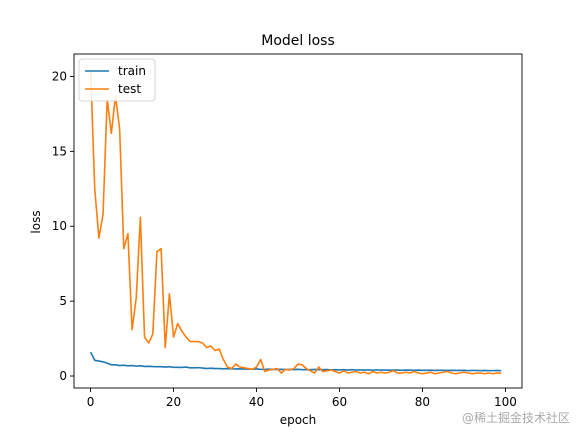  What do you see at coordinates (59, 76) in the screenshot?
I see `y-tick-label: 20` at bounding box center [59, 76].